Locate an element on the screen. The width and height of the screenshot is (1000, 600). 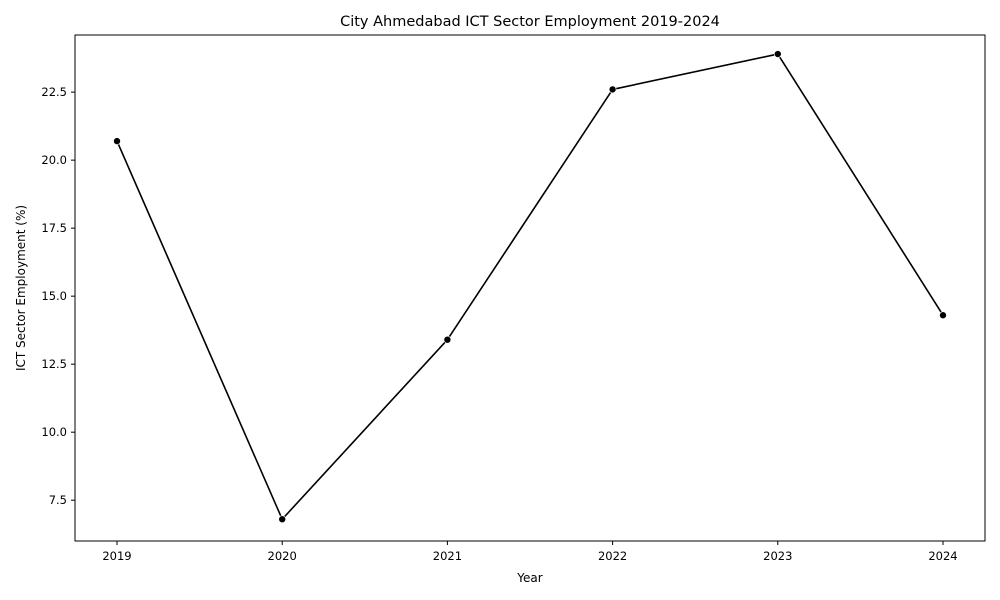
x-axis-label: Year is located at coordinates (529, 578).